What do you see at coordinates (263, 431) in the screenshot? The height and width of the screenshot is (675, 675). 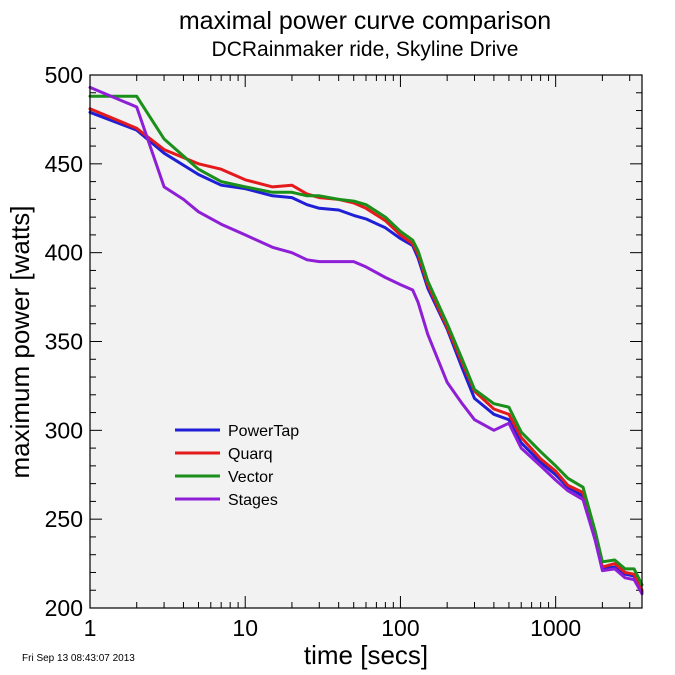 I see `legend-label: PowerTap` at bounding box center [263, 431].